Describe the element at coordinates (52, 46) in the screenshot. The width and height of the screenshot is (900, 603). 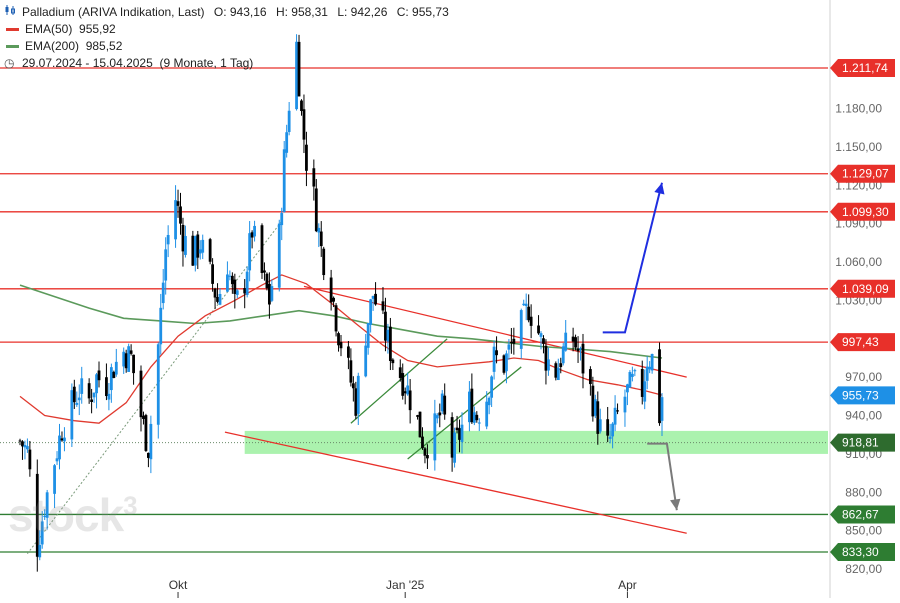
I see `ema200-label: EMA(200)` at that location.